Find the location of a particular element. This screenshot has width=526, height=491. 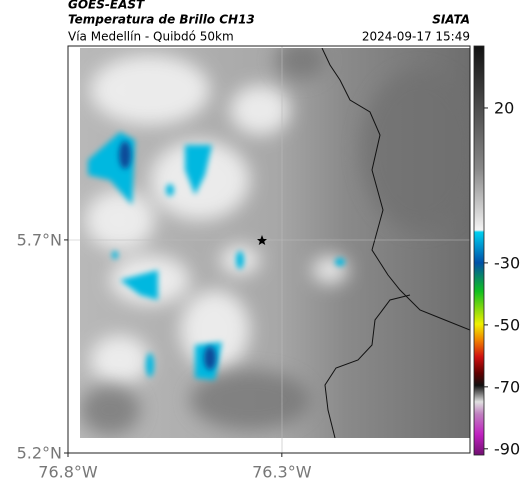

colorbar is located at coordinates (479, 250).